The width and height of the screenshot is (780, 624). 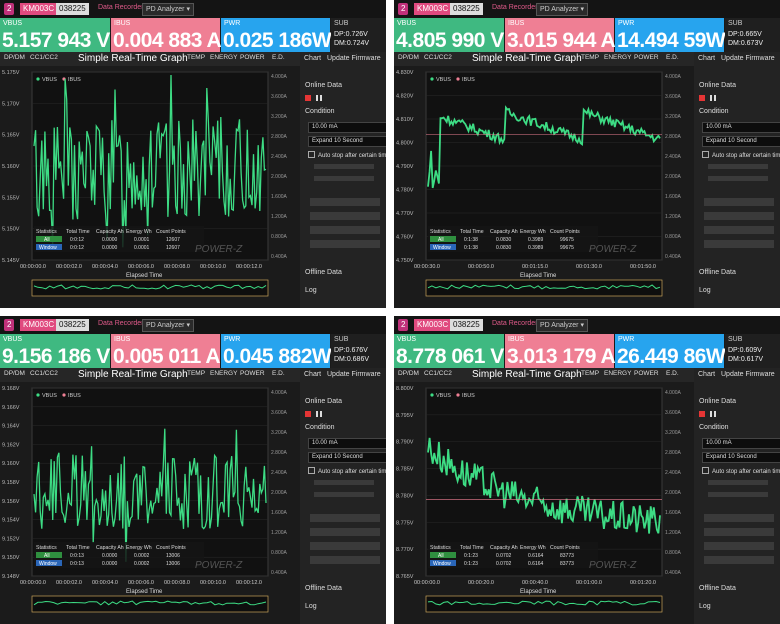 I want to click on stats-all-value: 83773, so click(x=567, y=556).